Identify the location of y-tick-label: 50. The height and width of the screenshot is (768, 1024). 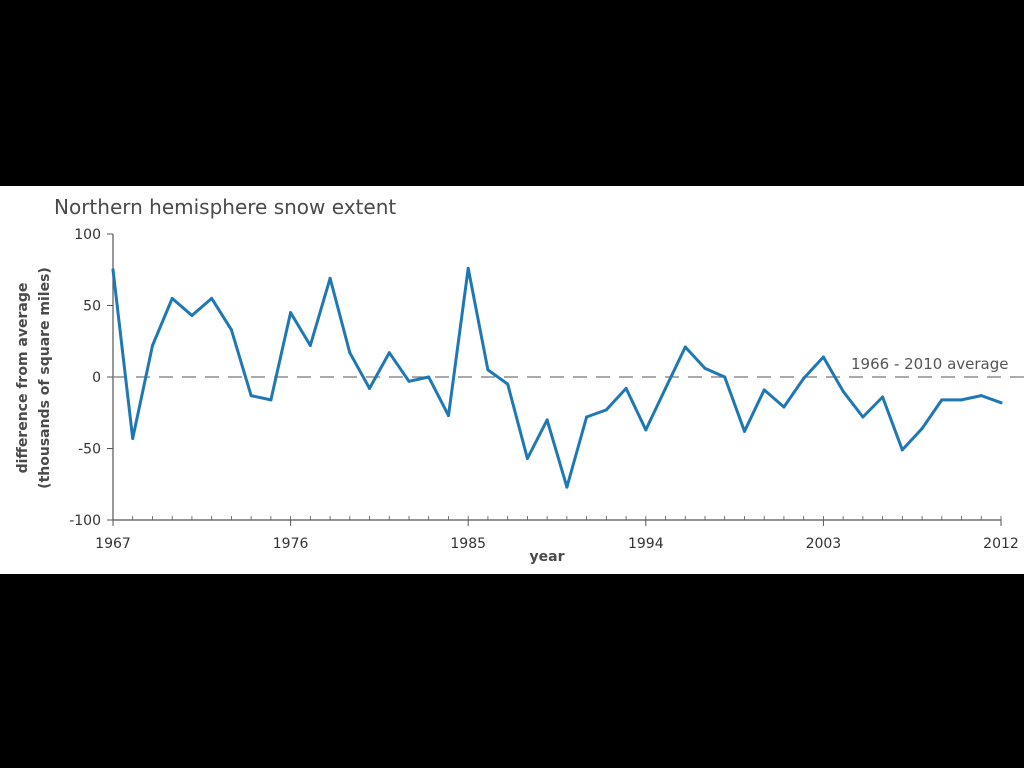
(92, 307).